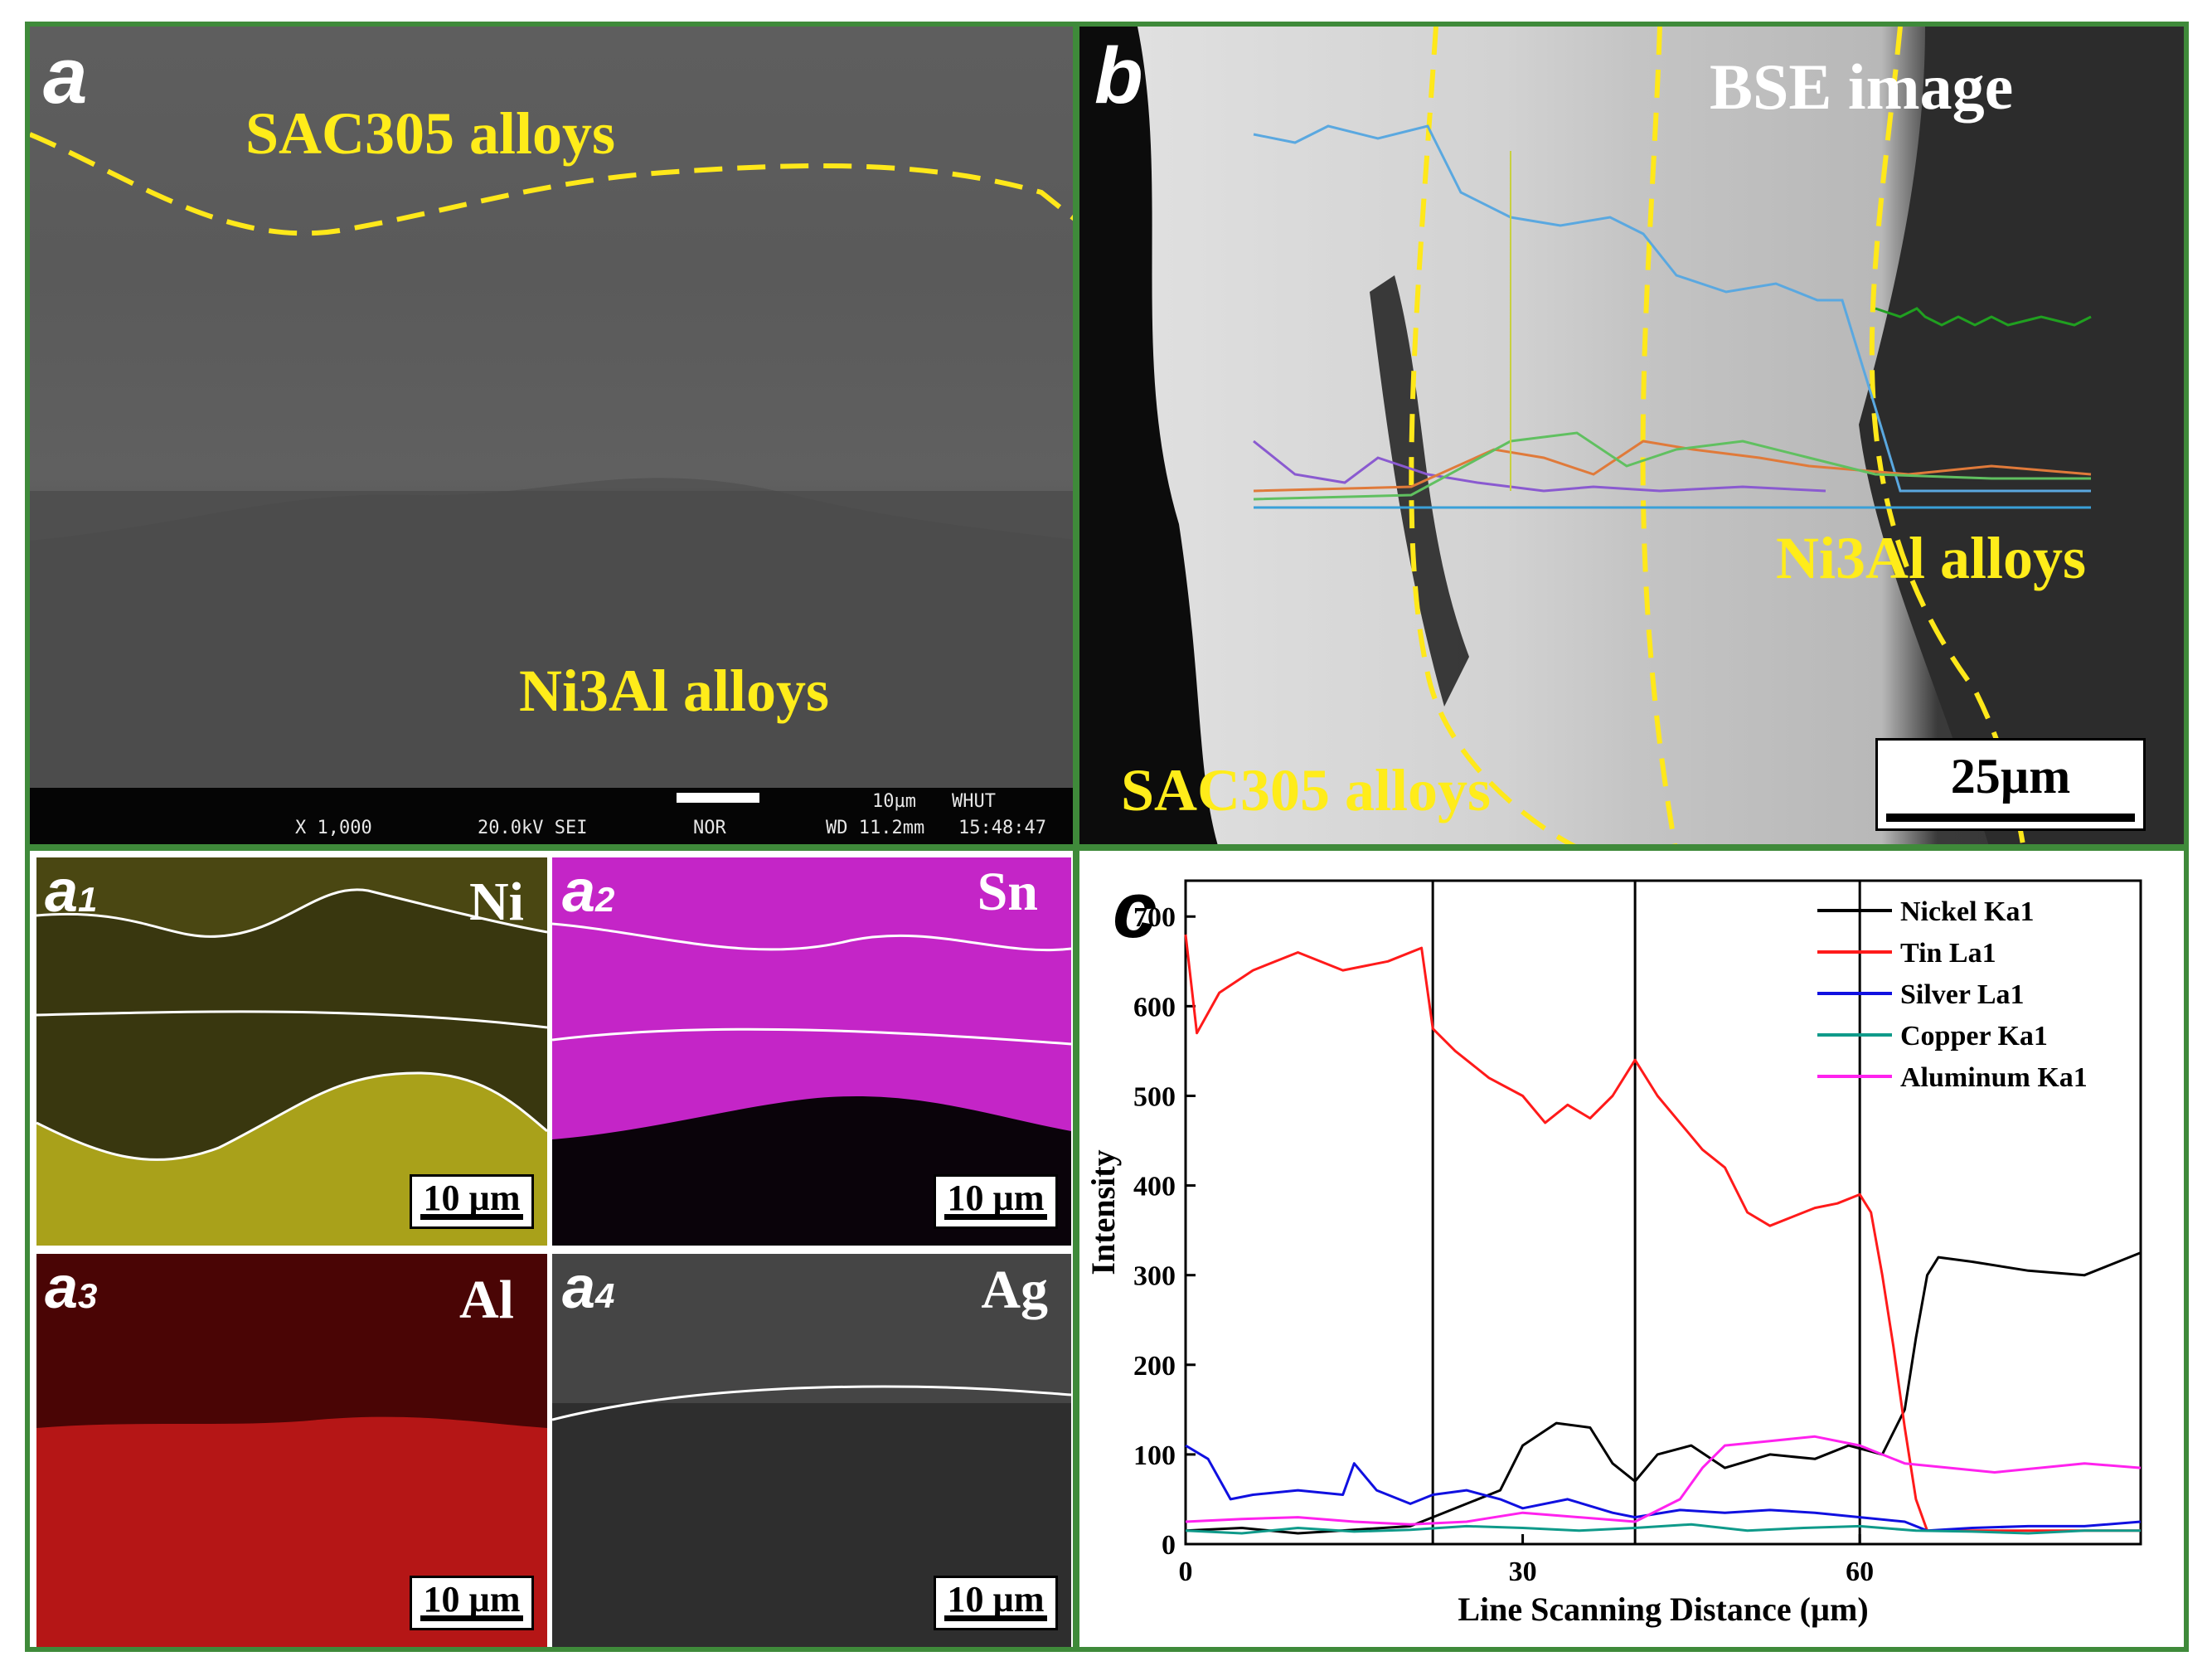  Describe the element at coordinates (1860, 1572) in the screenshot. I see `x-tick-label: 60` at that location.